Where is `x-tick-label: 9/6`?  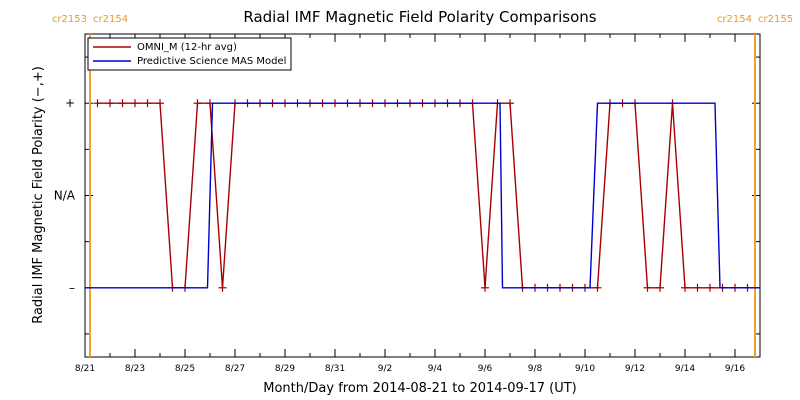 x-tick-label: 9/6 is located at coordinates (485, 369).